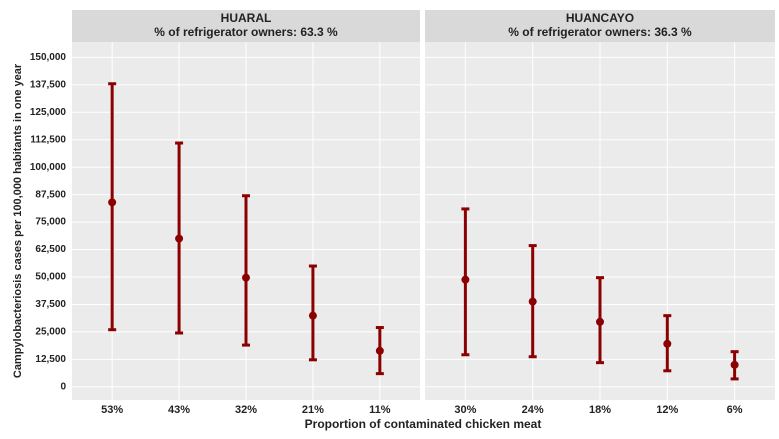 The width and height of the screenshot is (779, 439). I want to click on x-tick-label: 30%, so click(465, 410).